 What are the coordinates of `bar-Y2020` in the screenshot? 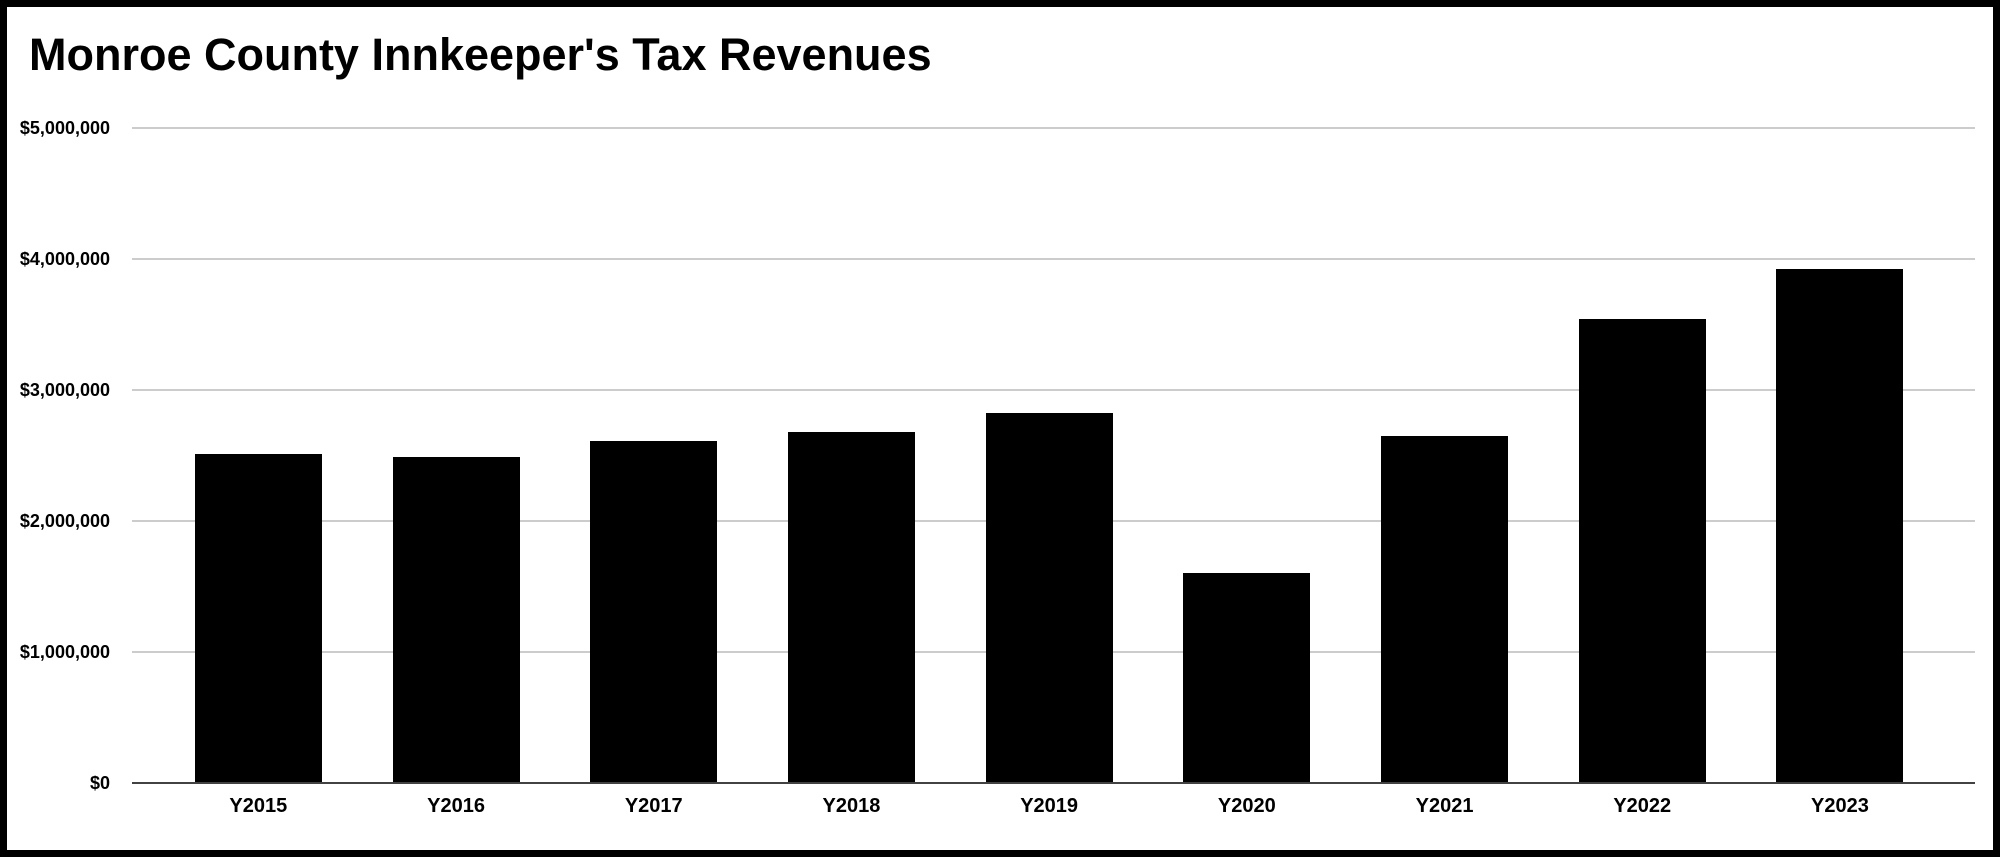 It's located at (1247, 678).